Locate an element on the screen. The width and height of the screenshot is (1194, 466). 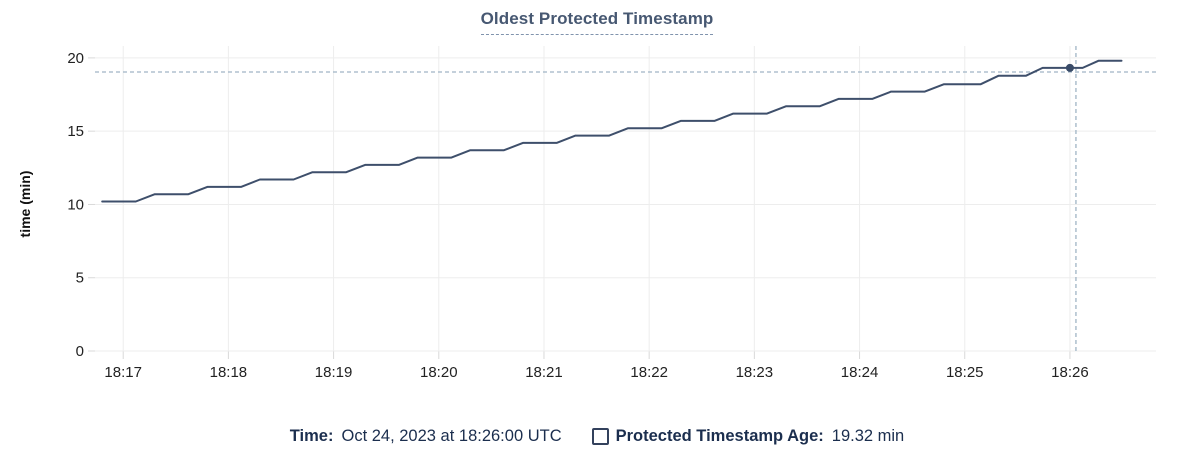
y-tick-label: 5 is located at coordinates (80, 278).